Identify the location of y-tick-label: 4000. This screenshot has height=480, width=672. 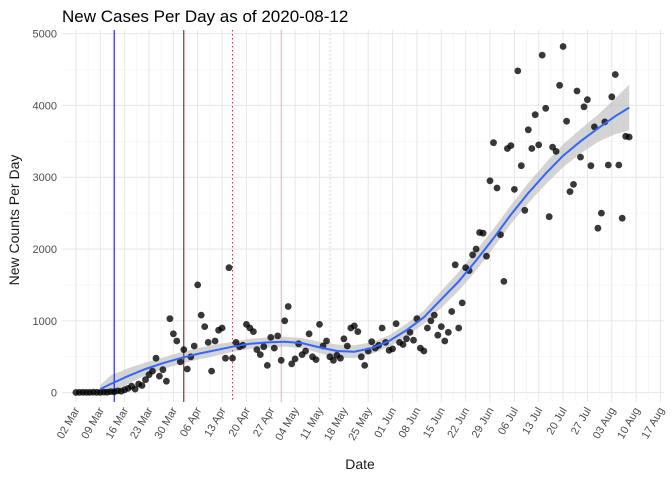
(45, 106).